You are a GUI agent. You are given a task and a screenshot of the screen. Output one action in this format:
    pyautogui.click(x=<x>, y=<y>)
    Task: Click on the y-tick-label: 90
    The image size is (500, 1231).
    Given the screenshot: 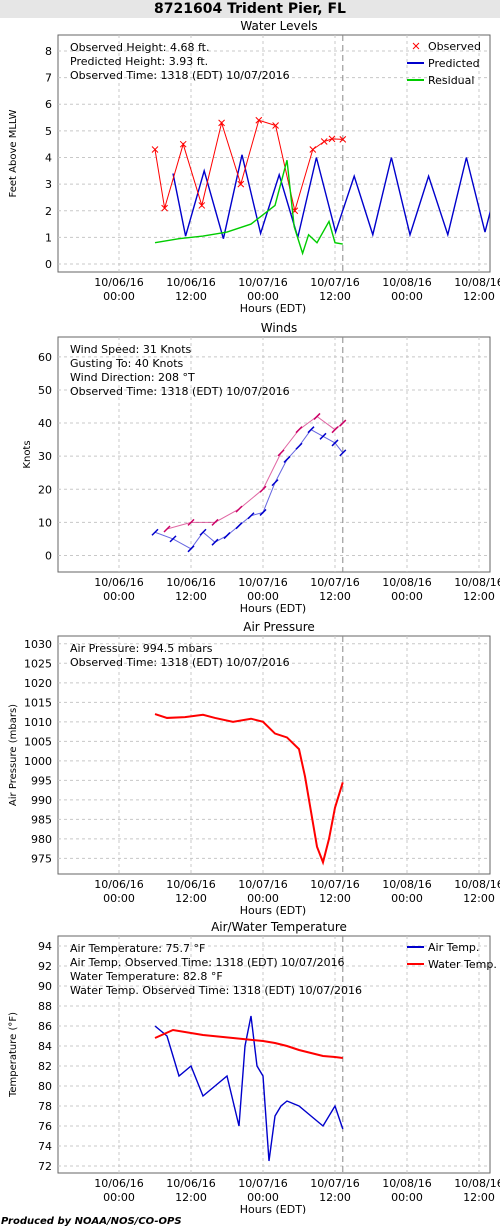 What is the action you would take?
    pyautogui.click(x=45, y=986)
    